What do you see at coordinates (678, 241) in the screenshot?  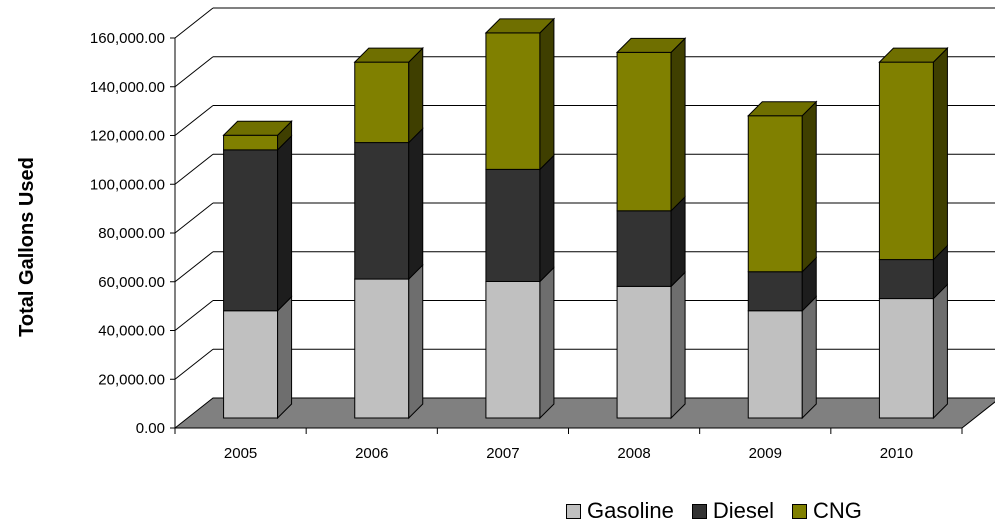 I see `bar-side-diesel-2008` at bounding box center [678, 241].